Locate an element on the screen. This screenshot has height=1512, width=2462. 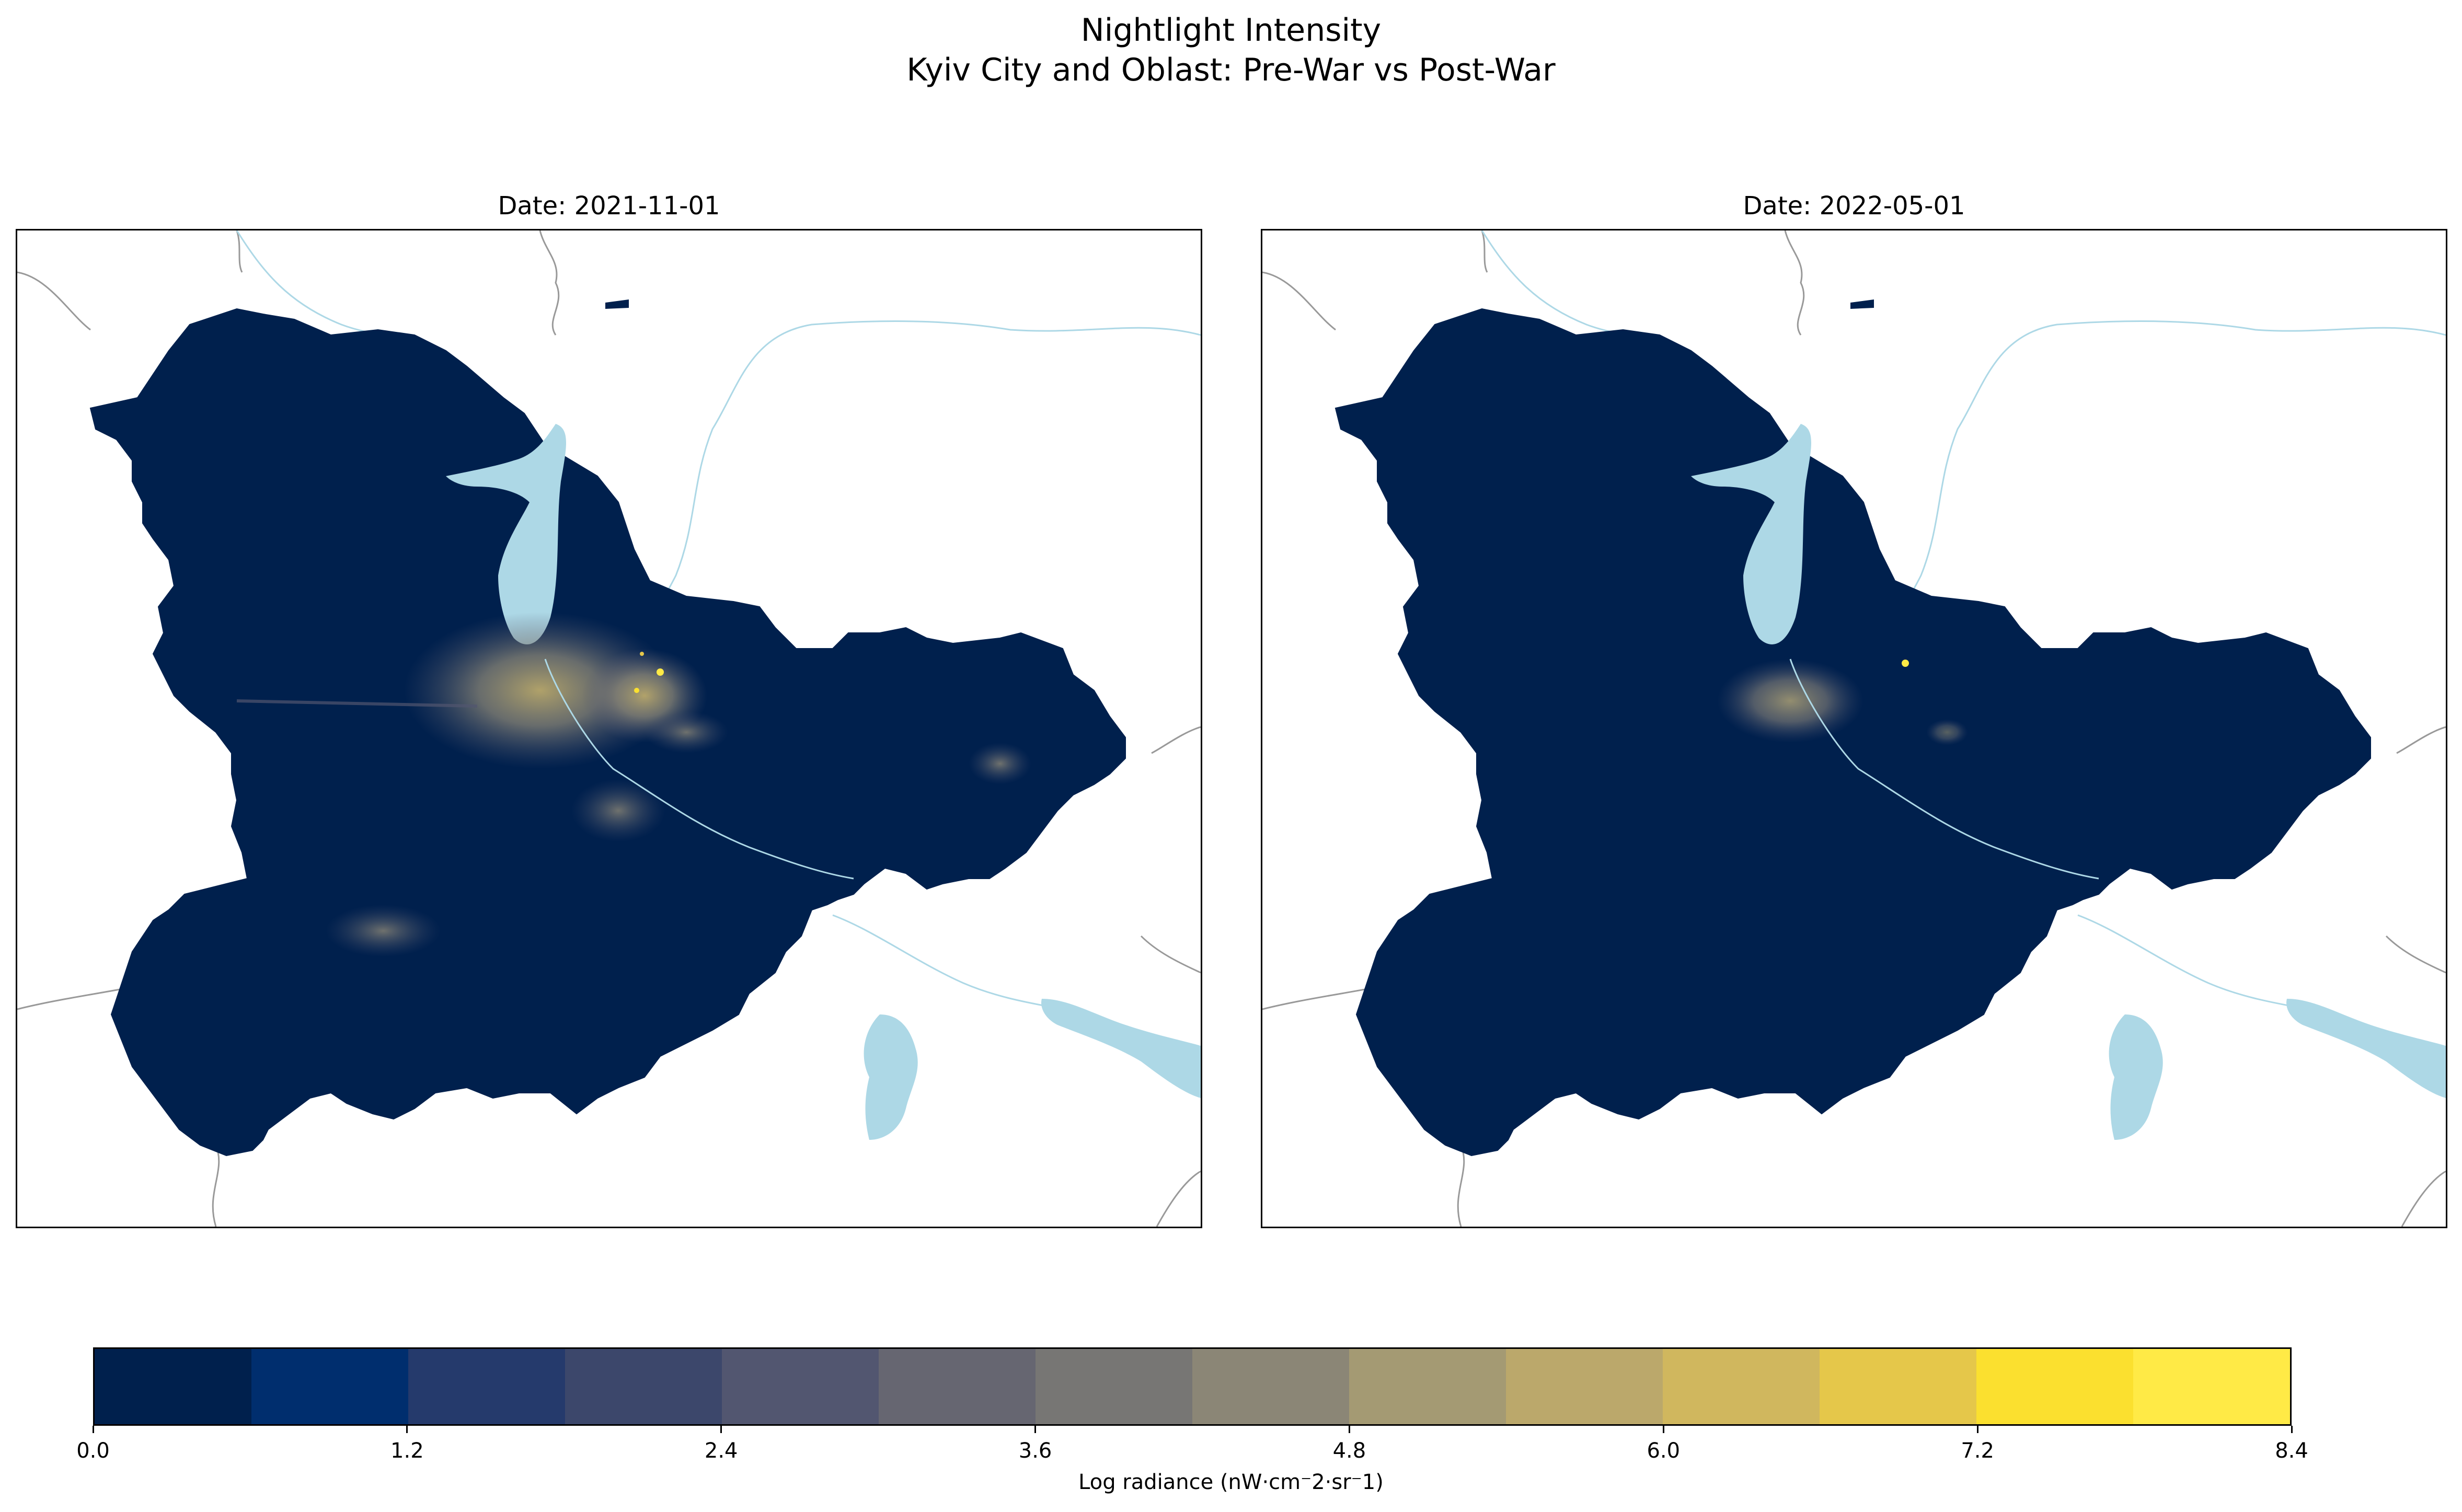
panel-left-title: Date: 2021-11-01 is located at coordinates (609, 206).